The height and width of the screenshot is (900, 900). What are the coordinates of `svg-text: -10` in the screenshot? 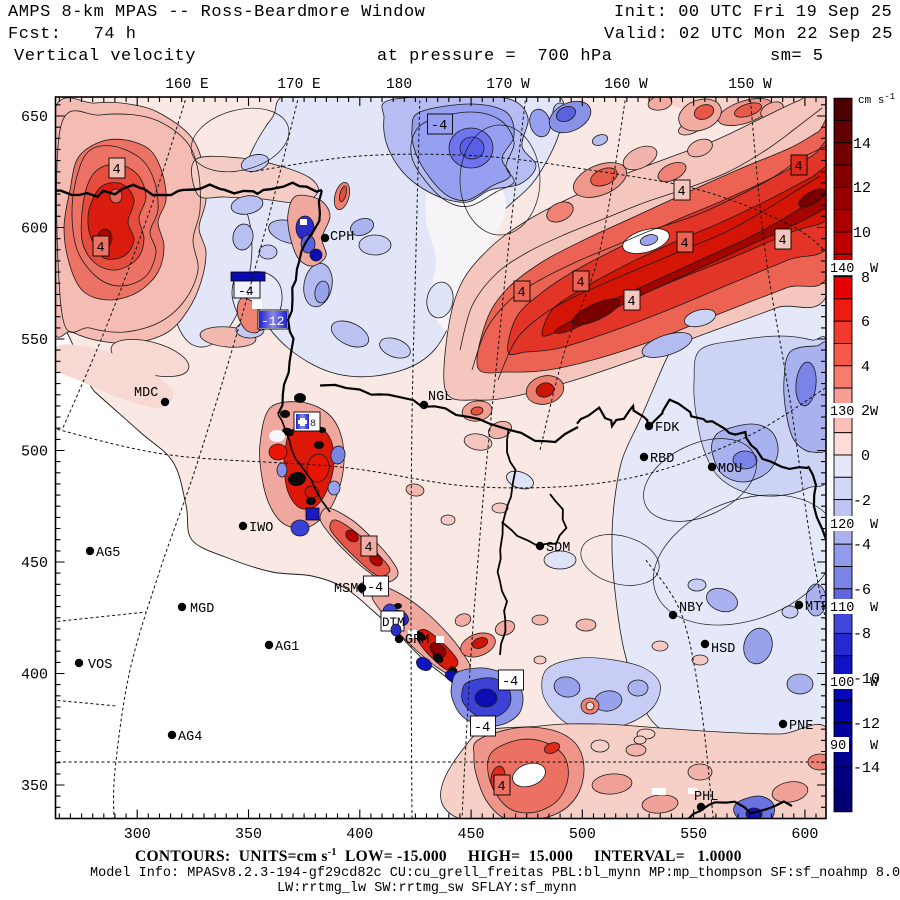 It's located at (866, 679).